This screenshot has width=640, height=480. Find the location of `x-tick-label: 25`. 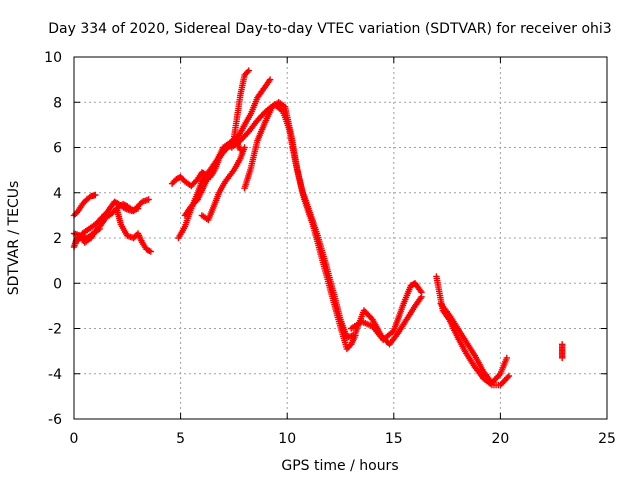

x-tick-label: 25 is located at coordinates (607, 439).